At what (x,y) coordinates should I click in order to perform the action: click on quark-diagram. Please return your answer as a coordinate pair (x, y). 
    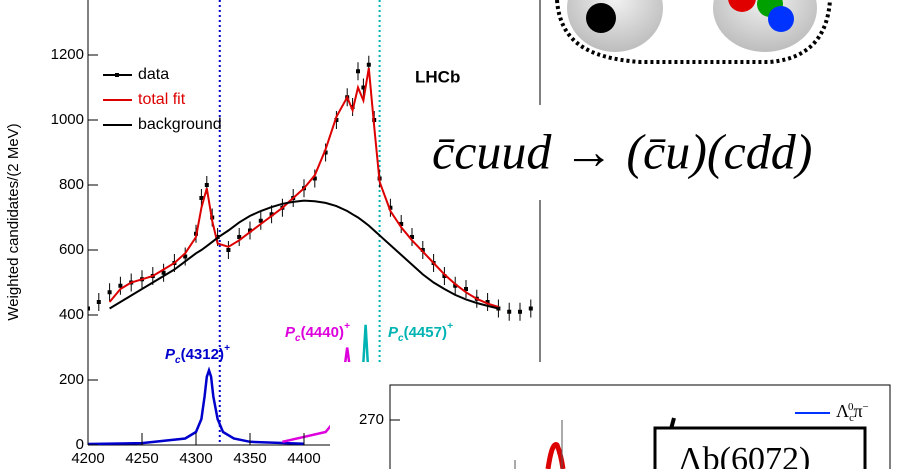
    Looking at the image, I should click on (693, 32).